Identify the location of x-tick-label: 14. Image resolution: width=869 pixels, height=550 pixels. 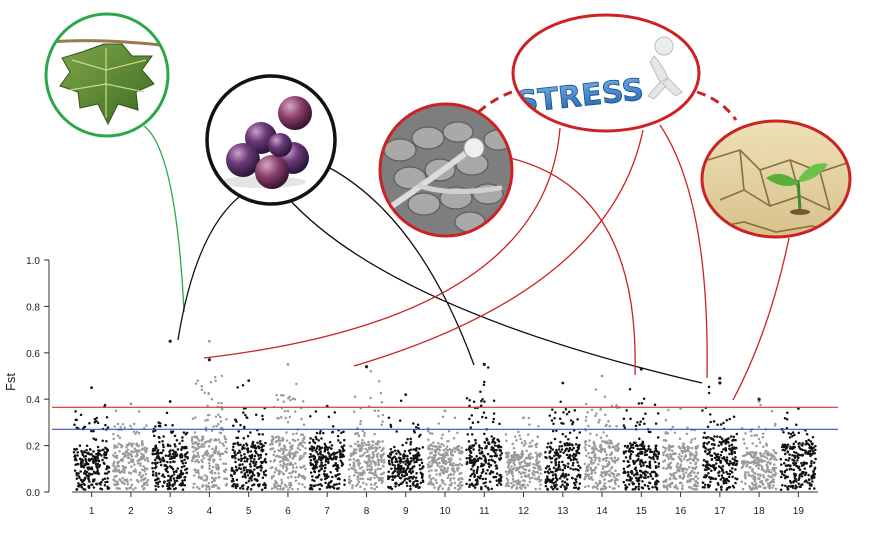
(602, 511).